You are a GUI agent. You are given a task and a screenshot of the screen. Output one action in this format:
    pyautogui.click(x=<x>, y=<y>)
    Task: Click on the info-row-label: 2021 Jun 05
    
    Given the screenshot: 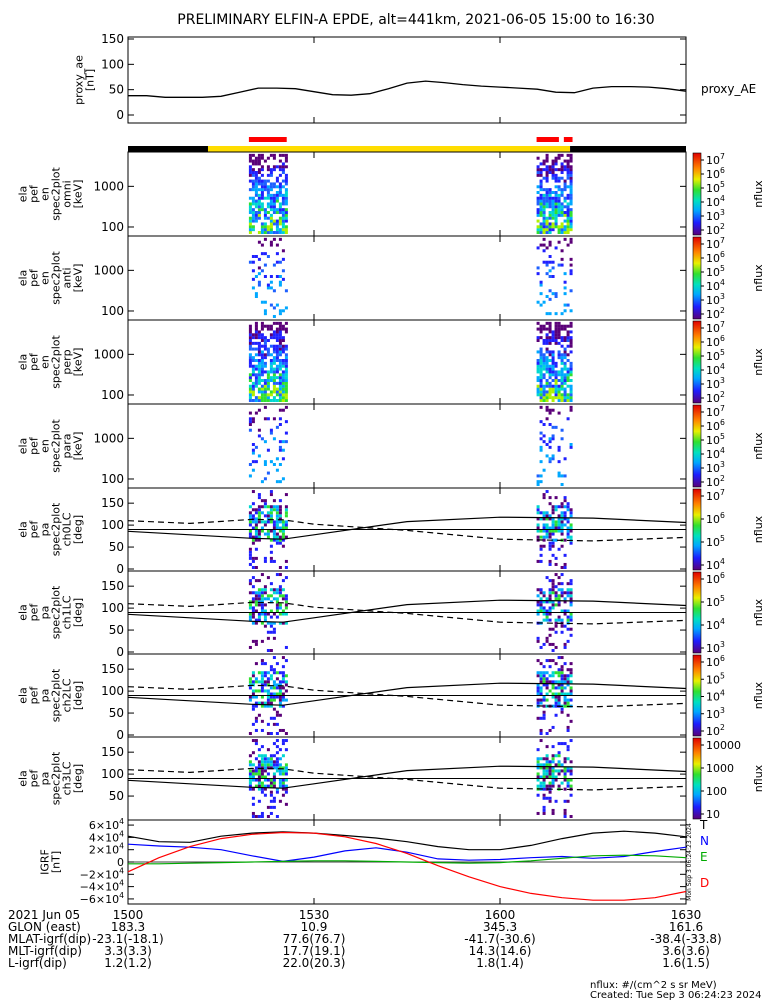 What is the action you would take?
    pyautogui.click(x=44, y=915)
    